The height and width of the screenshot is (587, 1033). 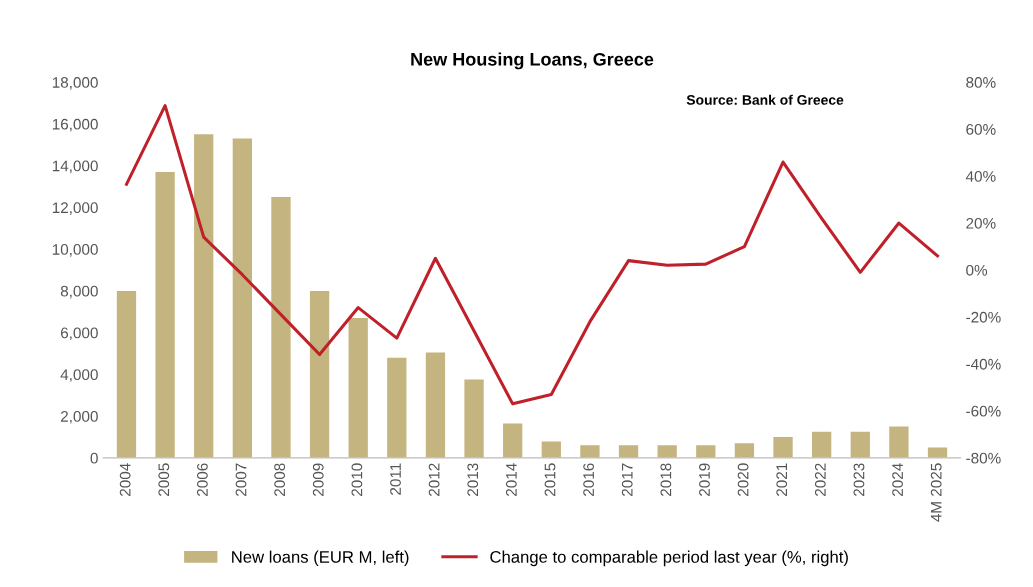 What do you see at coordinates (357, 479) in the screenshot?
I see `x-tick-label: 2010` at bounding box center [357, 479].